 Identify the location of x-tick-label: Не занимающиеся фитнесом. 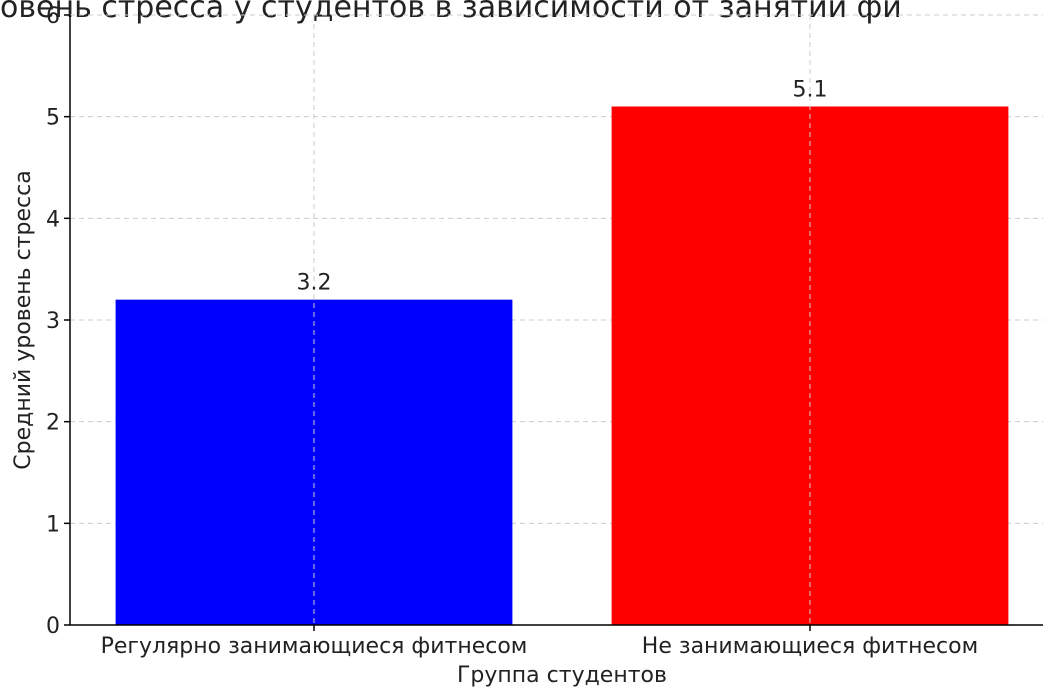
(810, 646).